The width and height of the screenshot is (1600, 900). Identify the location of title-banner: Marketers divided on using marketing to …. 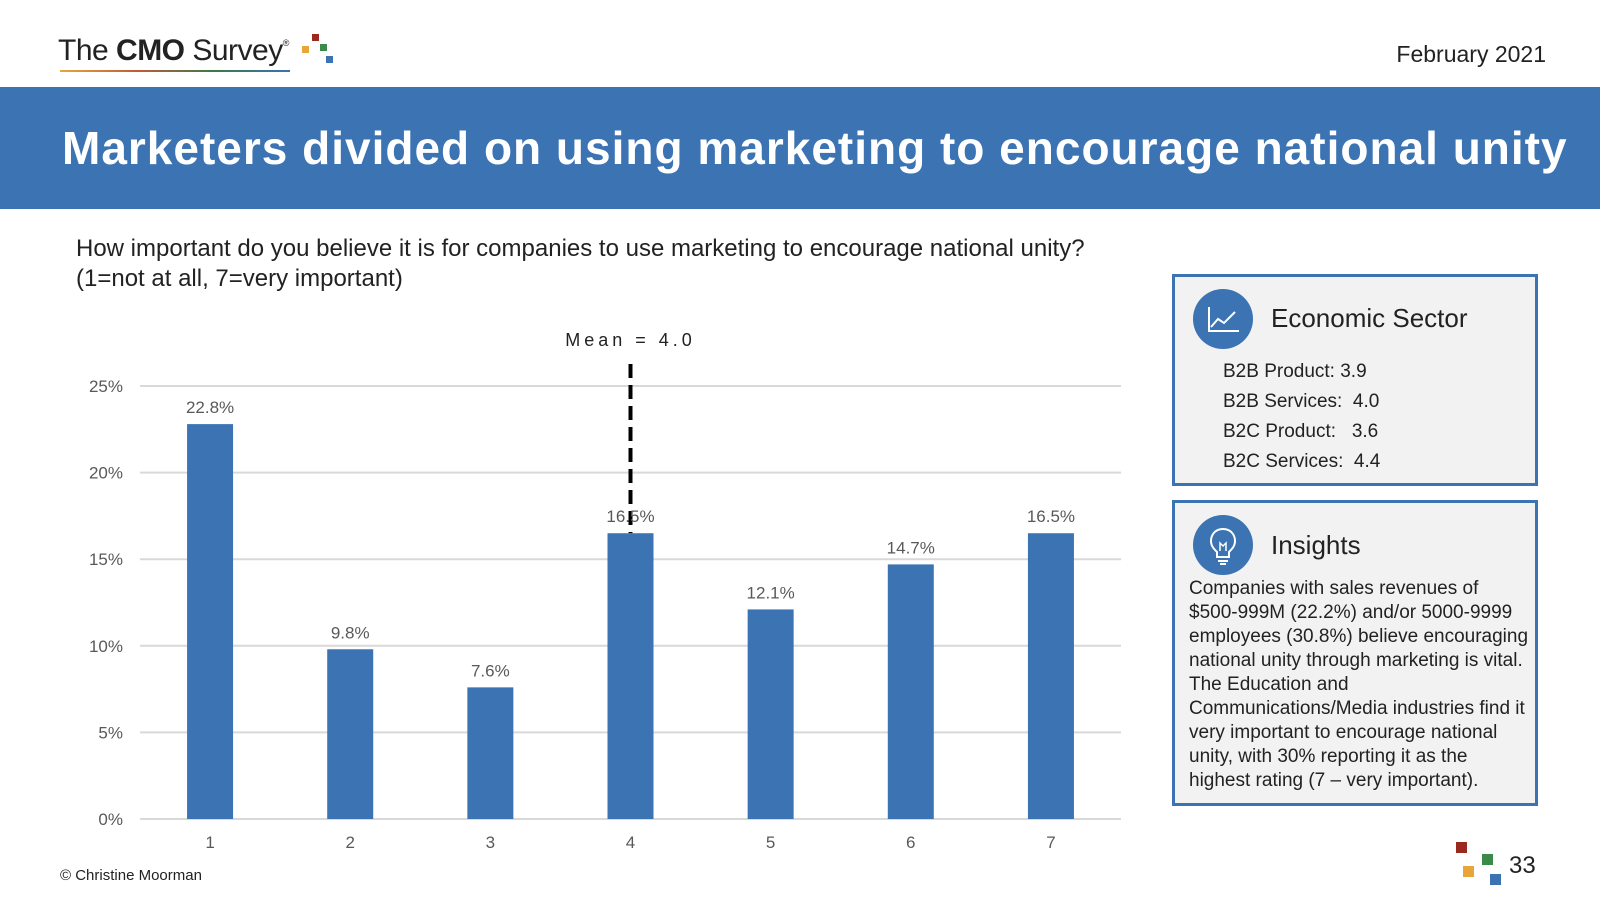
(800, 148).